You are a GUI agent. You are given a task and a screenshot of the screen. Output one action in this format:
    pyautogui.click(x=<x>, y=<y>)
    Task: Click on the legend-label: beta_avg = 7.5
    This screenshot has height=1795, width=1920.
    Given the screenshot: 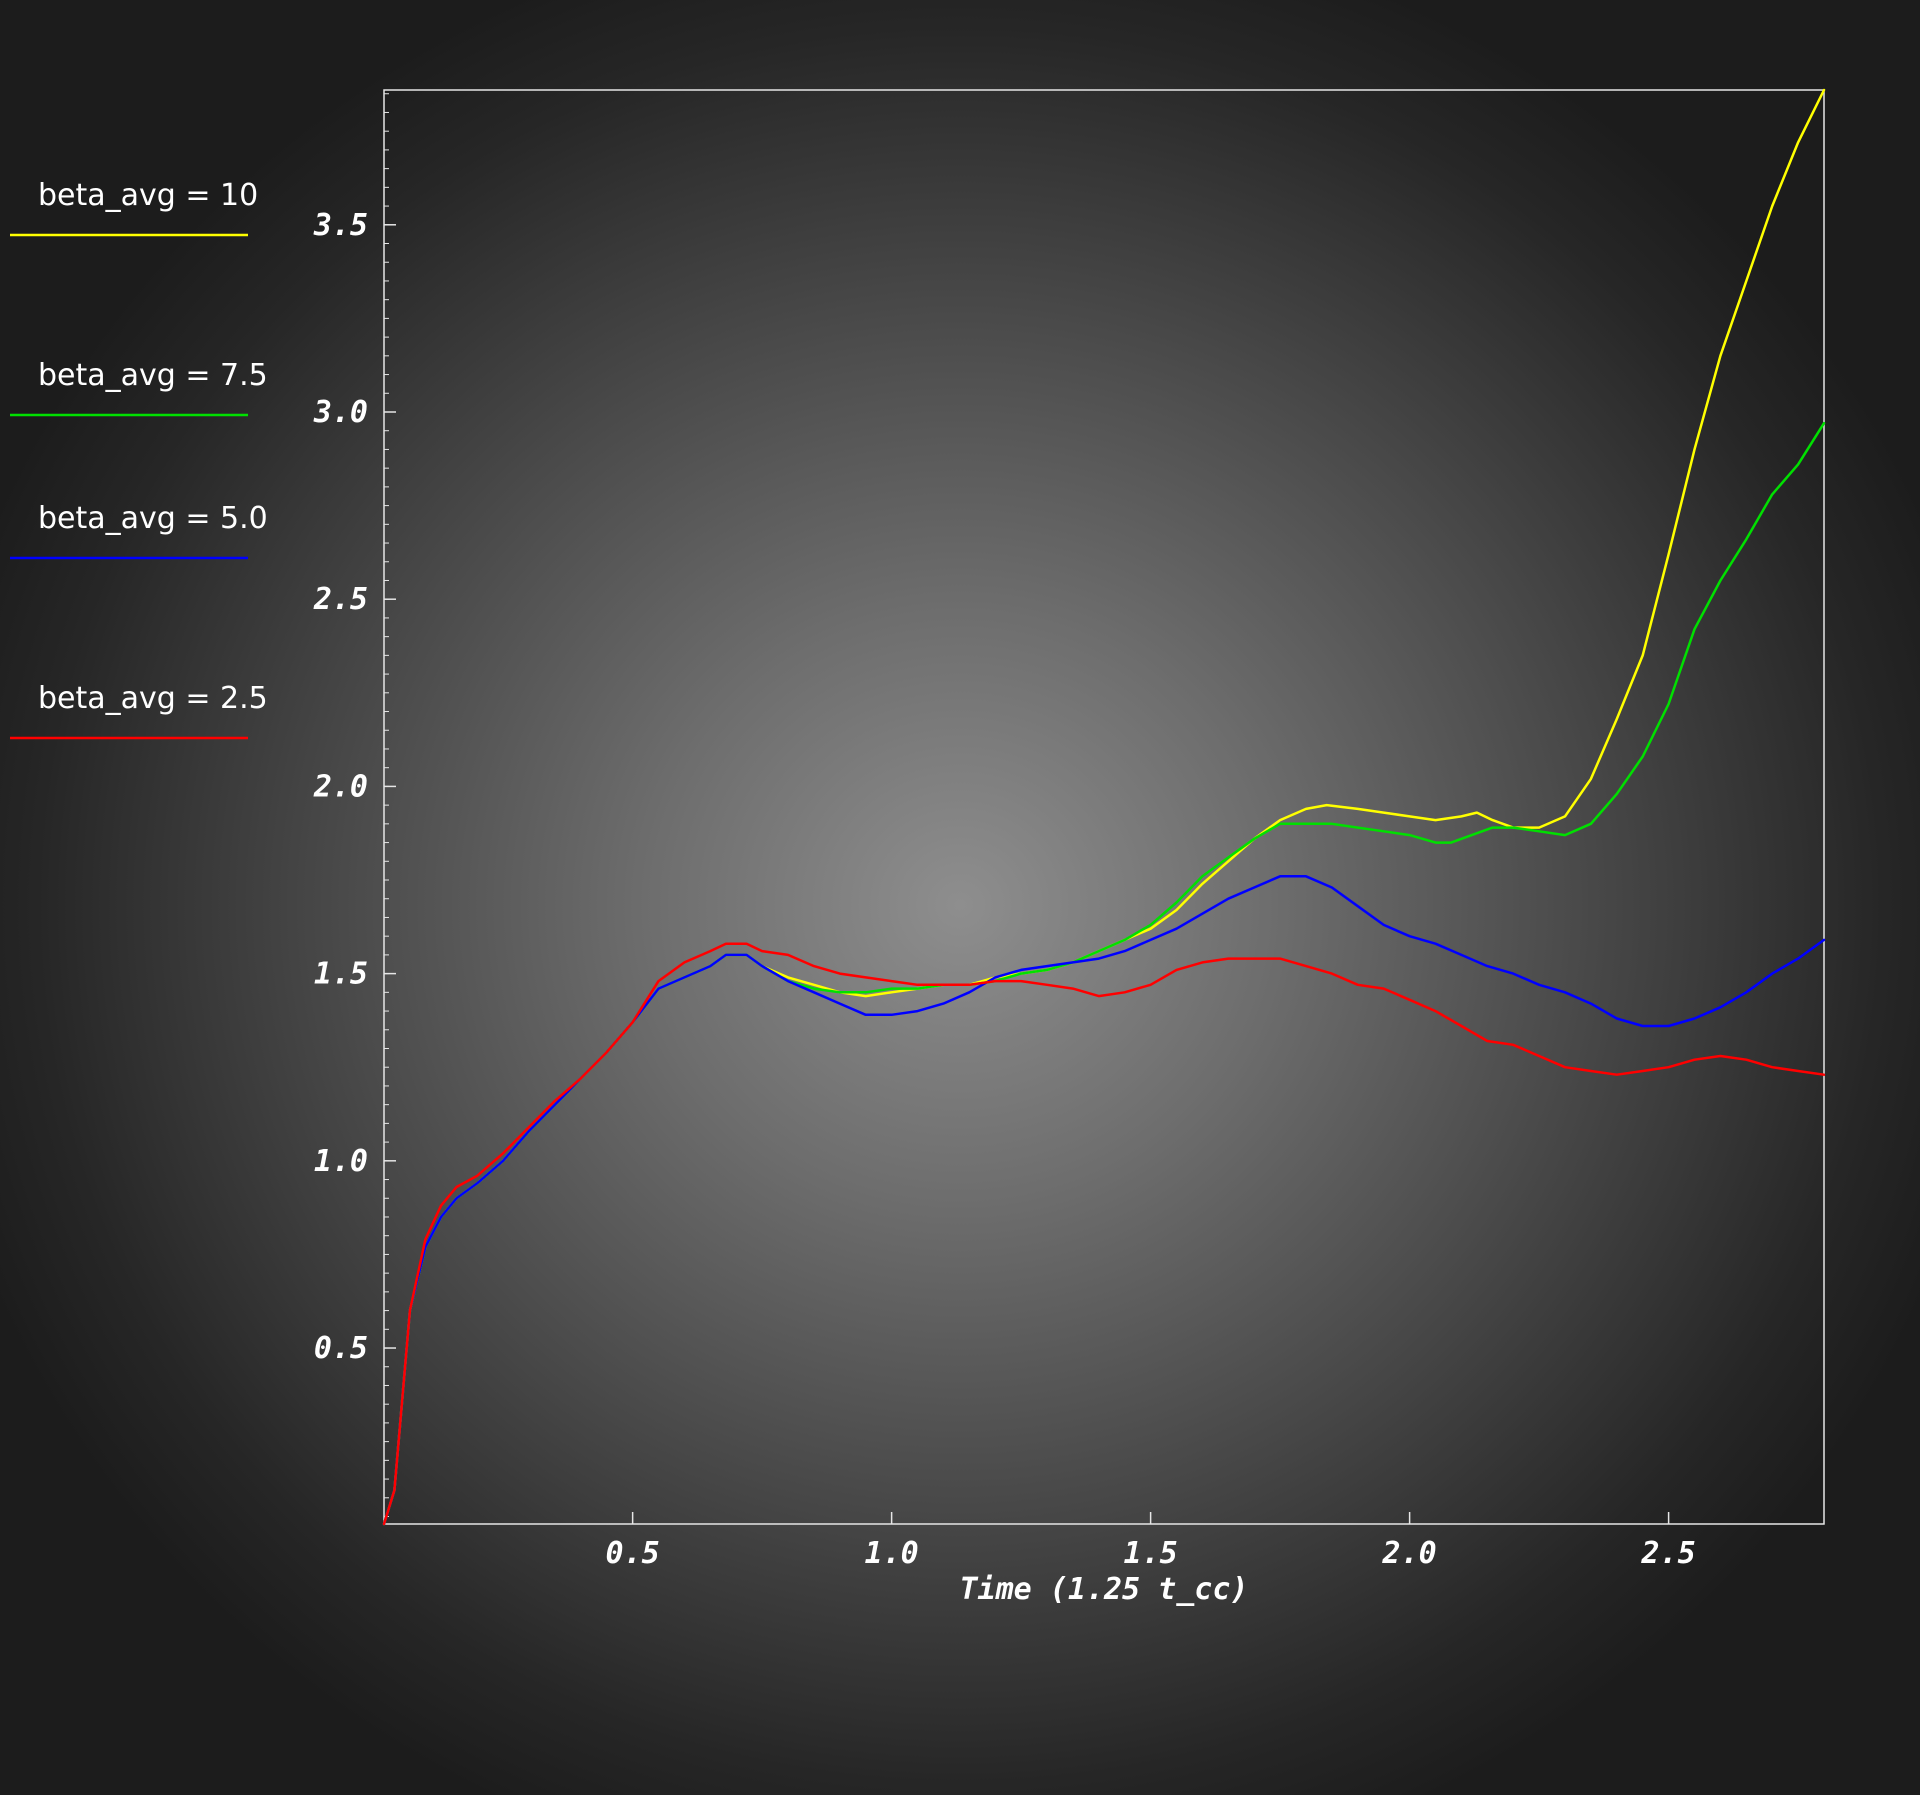 What is the action you would take?
    pyautogui.click(x=153, y=375)
    